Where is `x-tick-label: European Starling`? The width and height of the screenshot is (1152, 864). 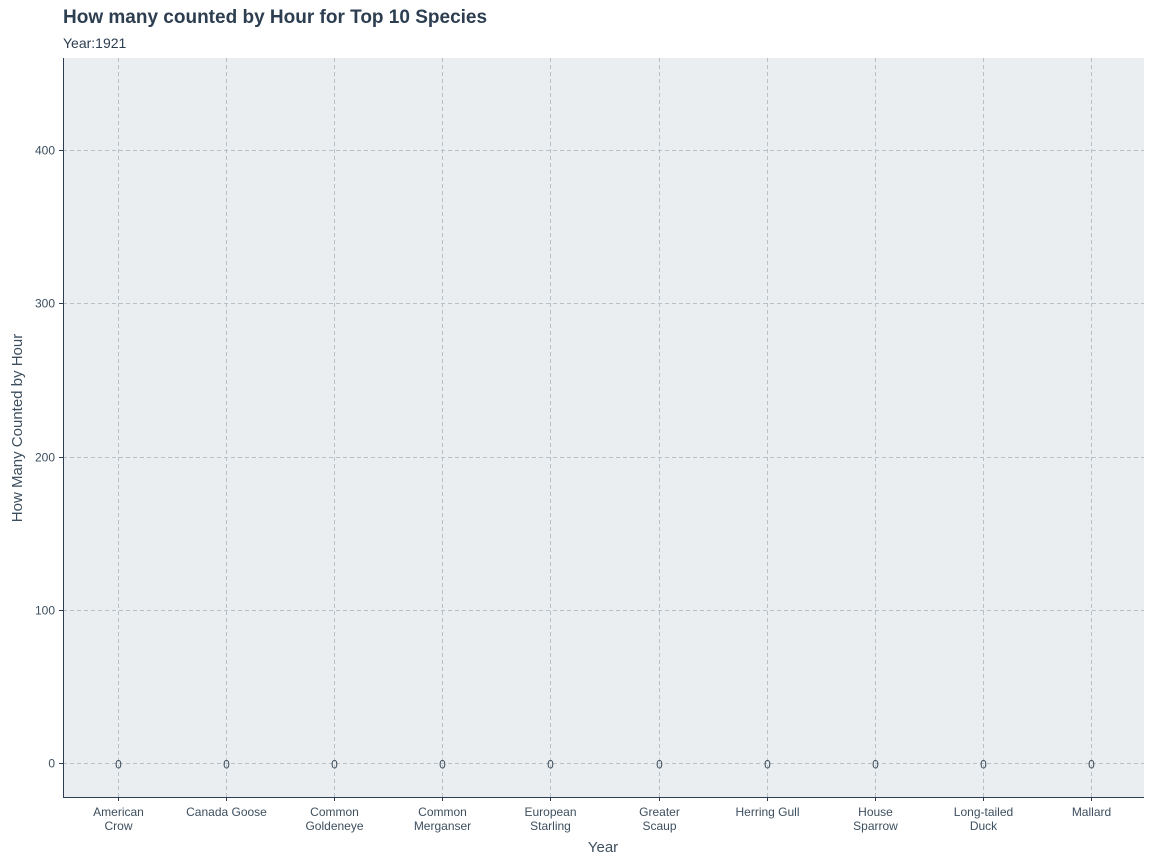
x-tick-label: European Starling is located at coordinates (550, 819).